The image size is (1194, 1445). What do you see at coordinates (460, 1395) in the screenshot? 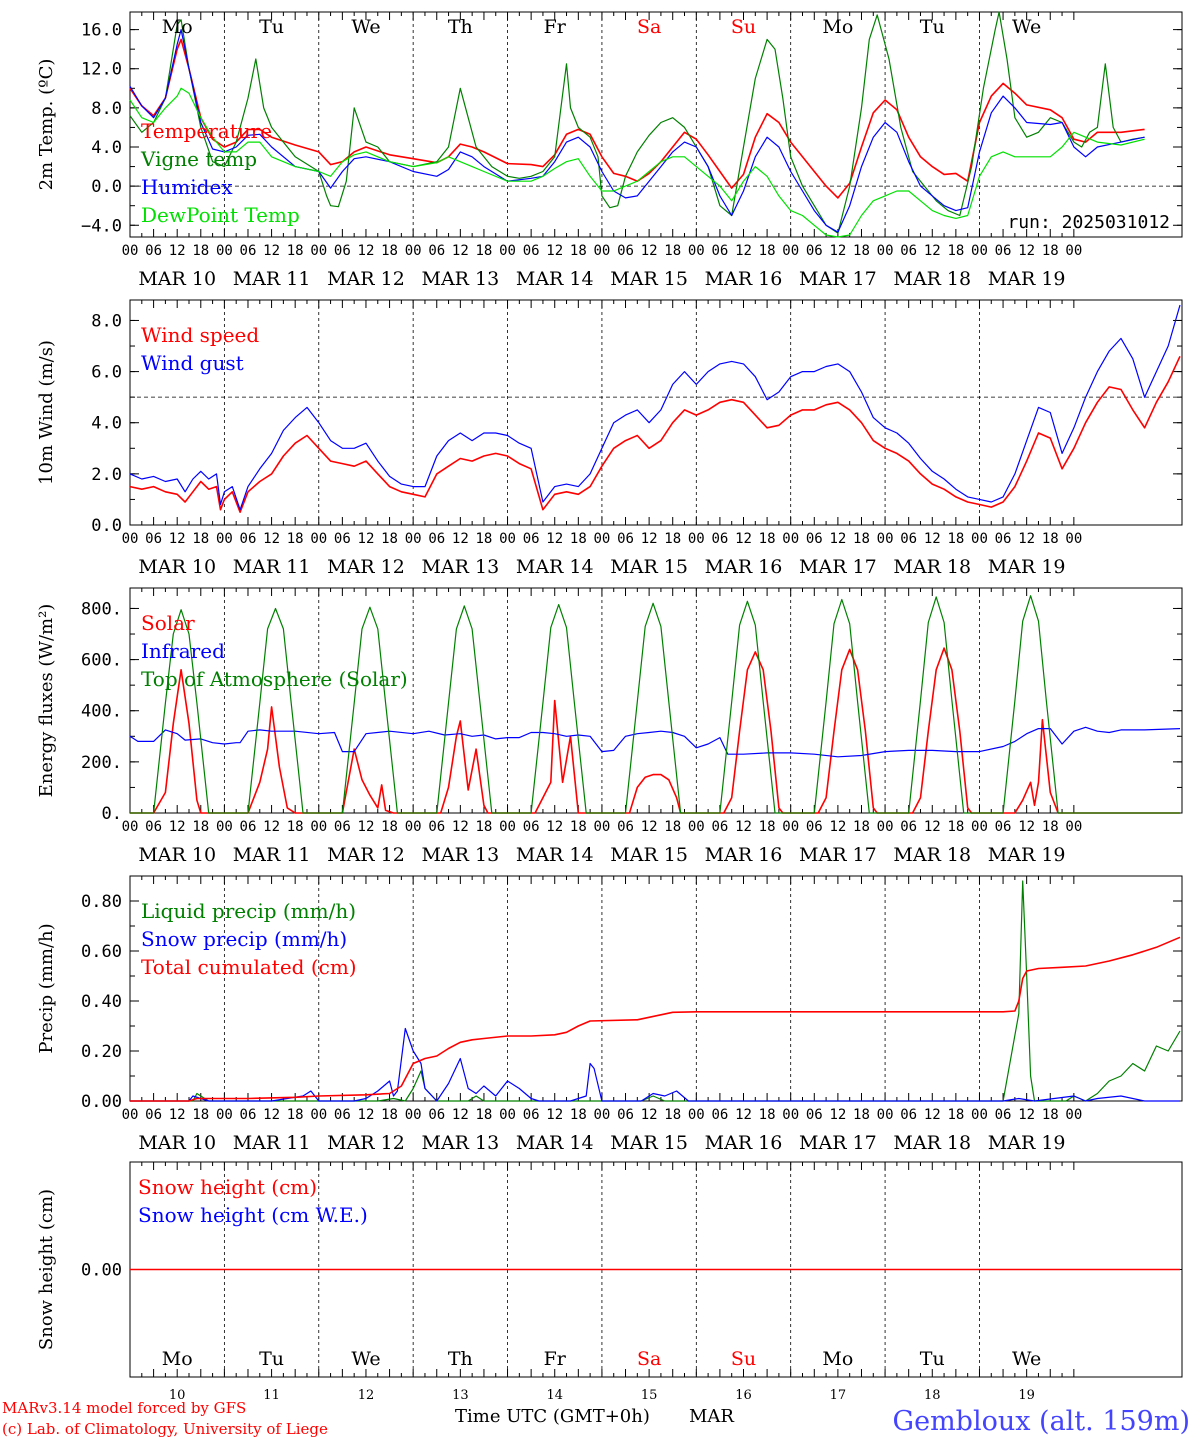
I see `day-number-label: 13` at bounding box center [460, 1395].